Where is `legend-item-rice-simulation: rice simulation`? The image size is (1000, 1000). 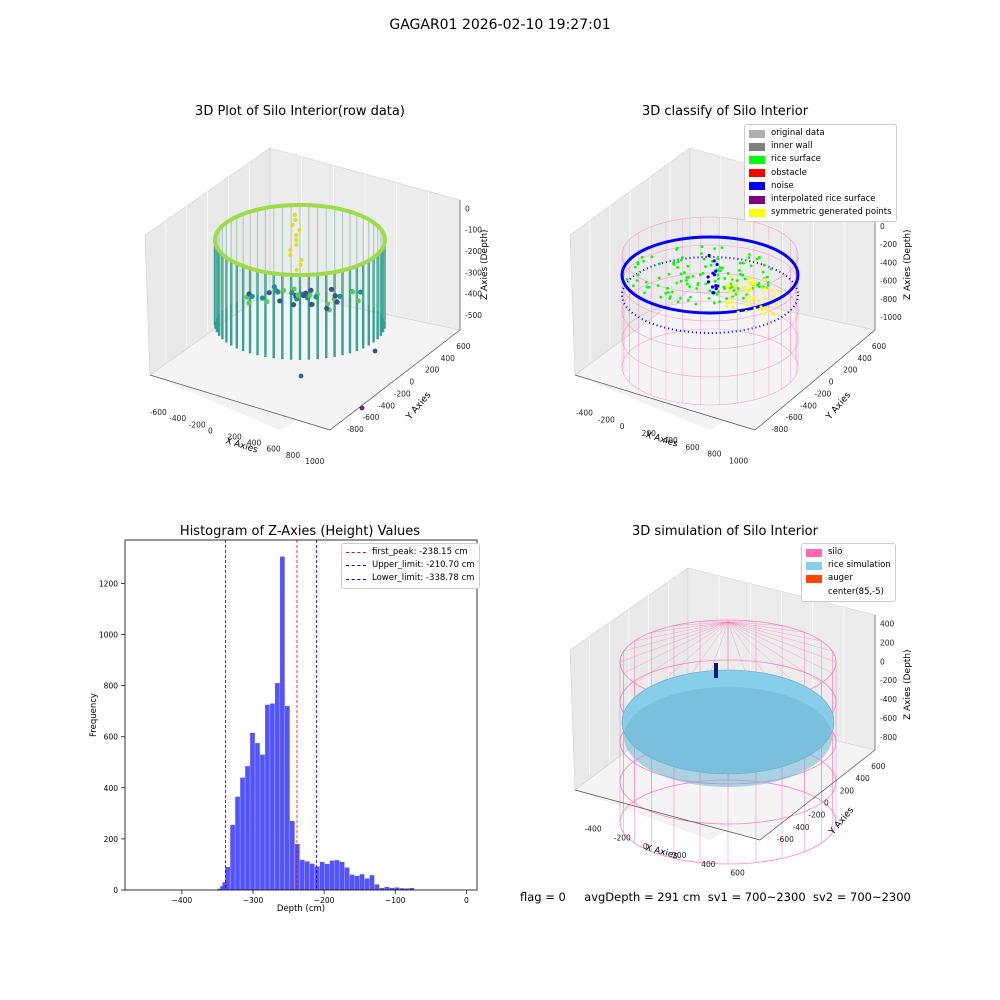 legend-item-rice-simulation: rice simulation is located at coordinates (848, 565).